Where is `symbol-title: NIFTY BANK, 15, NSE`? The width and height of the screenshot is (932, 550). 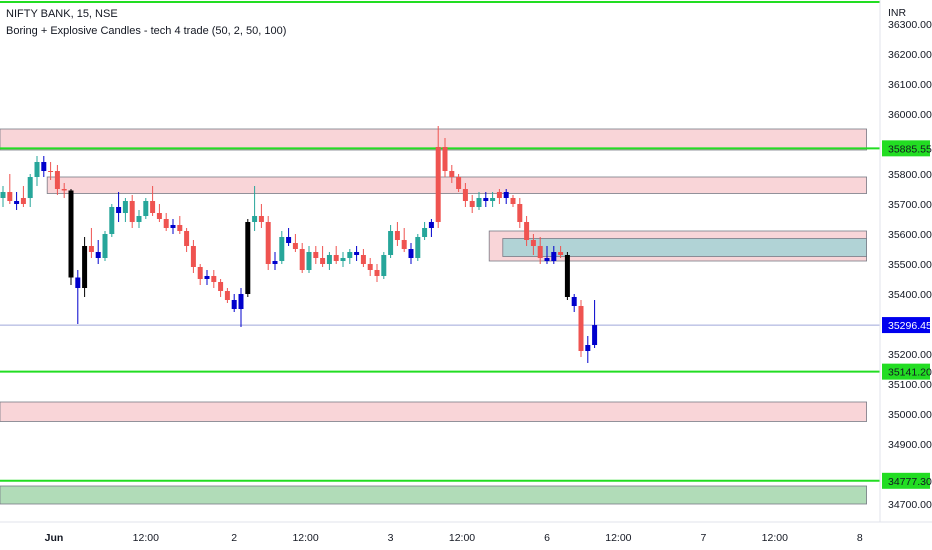 symbol-title: NIFTY BANK, 15, NSE is located at coordinates (62, 14).